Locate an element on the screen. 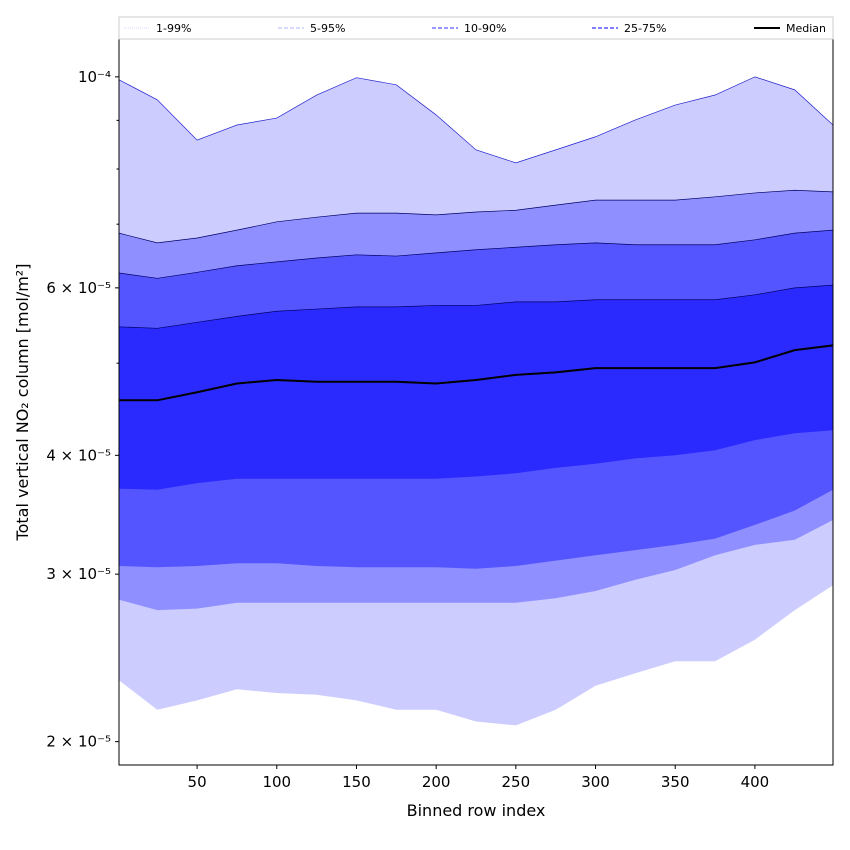 Image resolution: width=850 pixels, height=850 pixels. series-line-Median is located at coordinates (476, 373).